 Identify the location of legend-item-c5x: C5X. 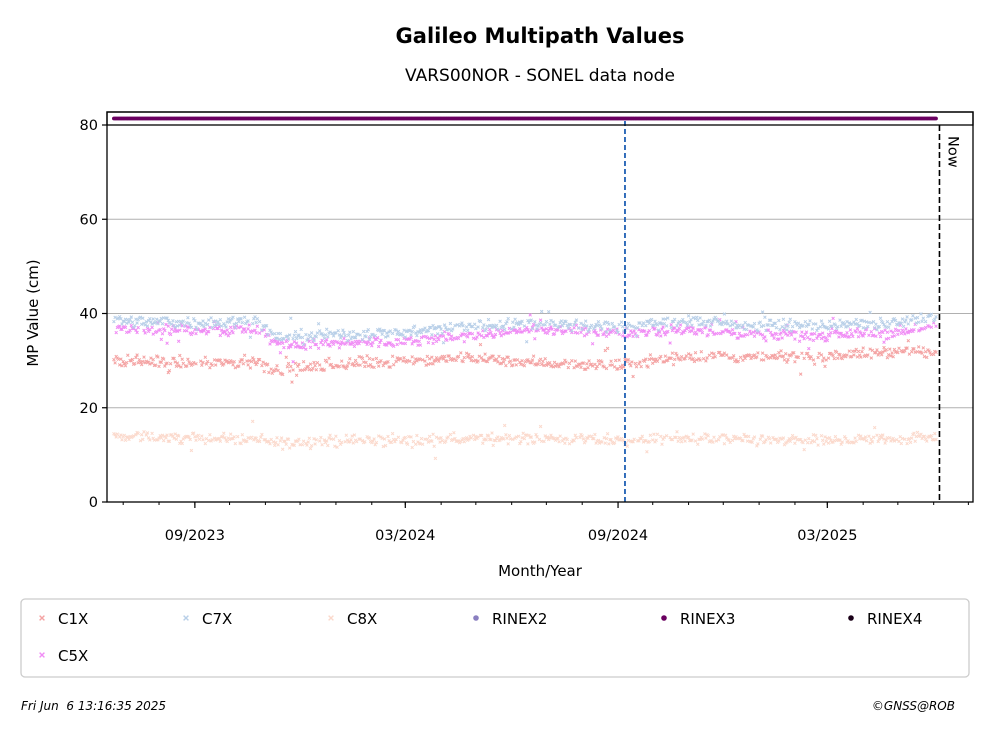
(63, 656).